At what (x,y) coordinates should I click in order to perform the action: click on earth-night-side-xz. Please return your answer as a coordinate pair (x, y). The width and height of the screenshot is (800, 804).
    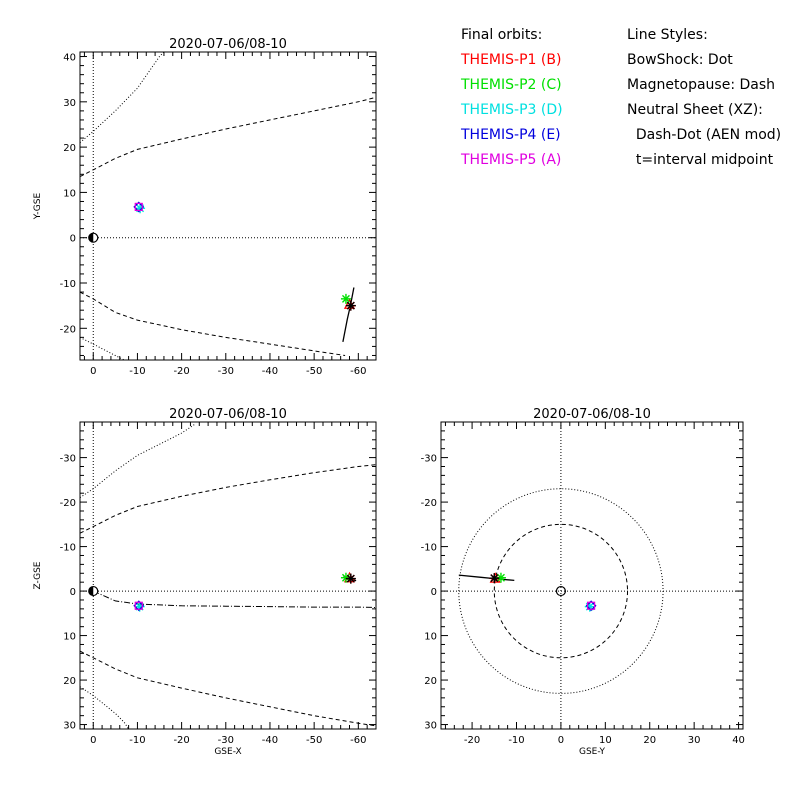
    Looking at the image, I should click on (91, 591).